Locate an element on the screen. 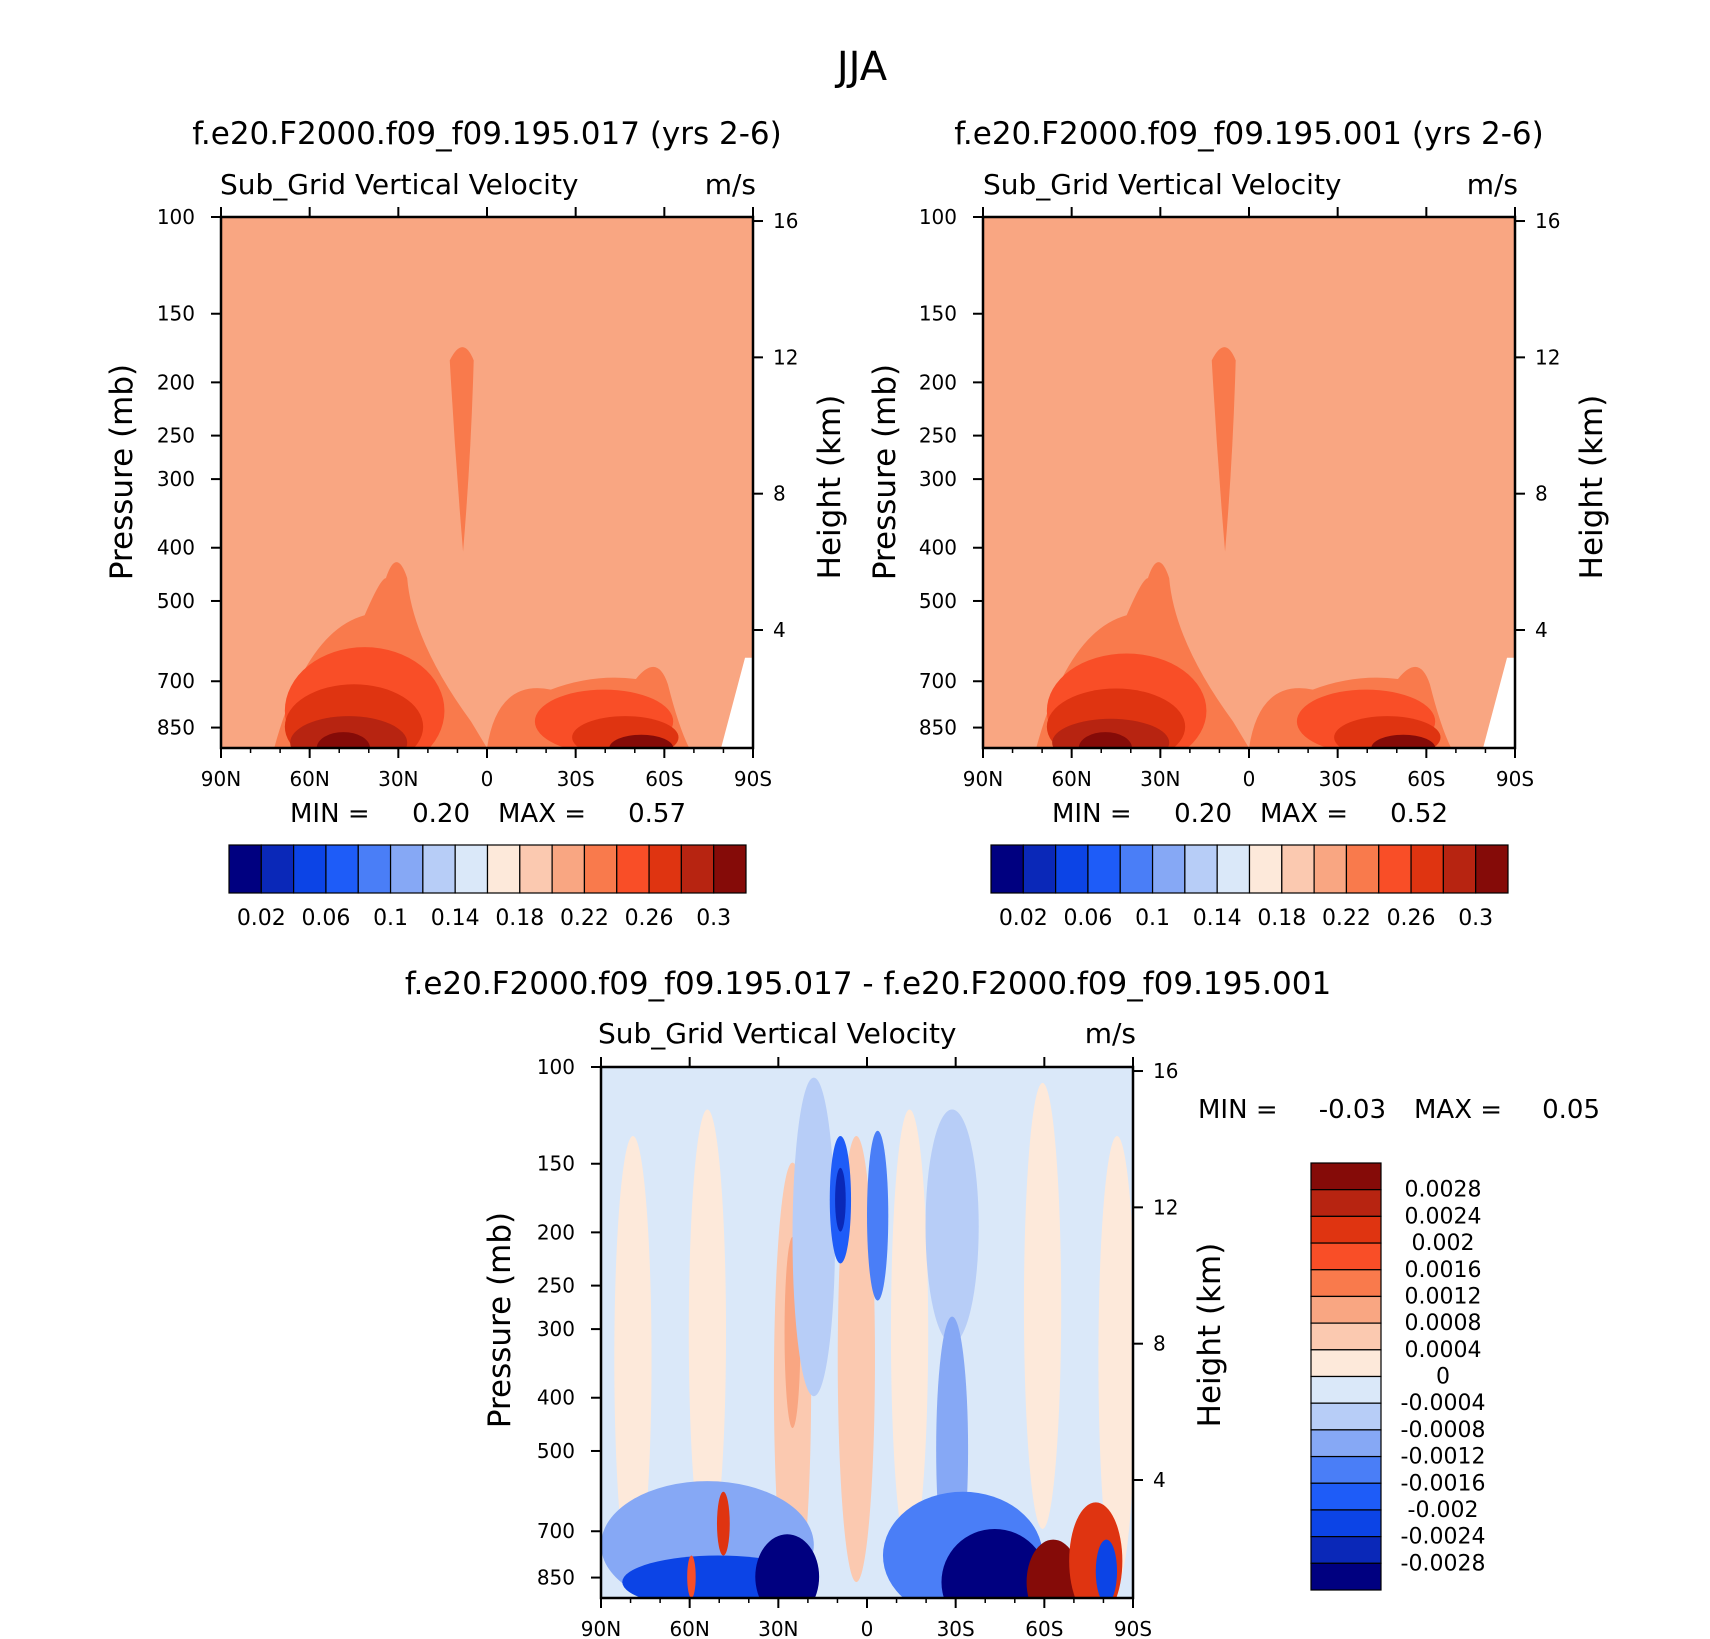 The width and height of the screenshot is (1710, 1639). colorbar-label: 0.22 is located at coordinates (584, 918).